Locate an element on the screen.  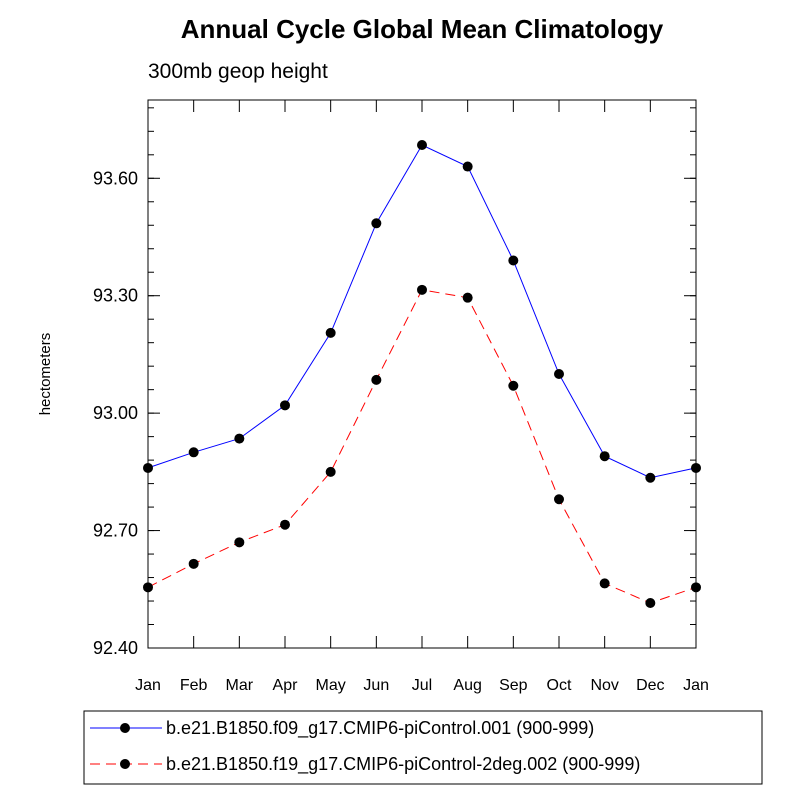
x-tick-label: Nov is located at coordinates (604, 685).